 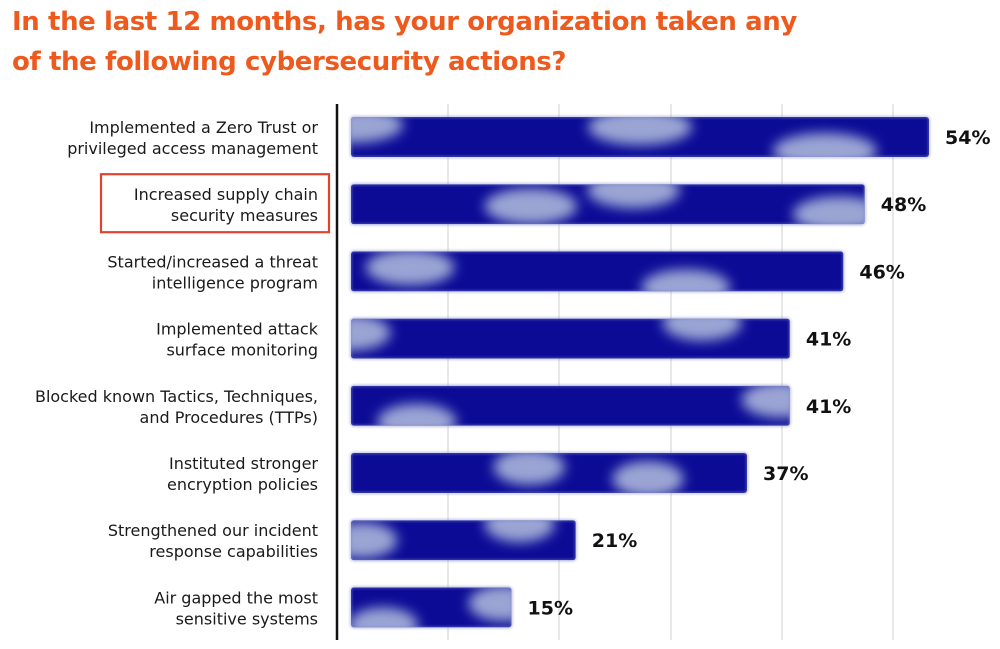 I want to click on category-label-2: Increased supply chain security measures, so click(x=215, y=203).